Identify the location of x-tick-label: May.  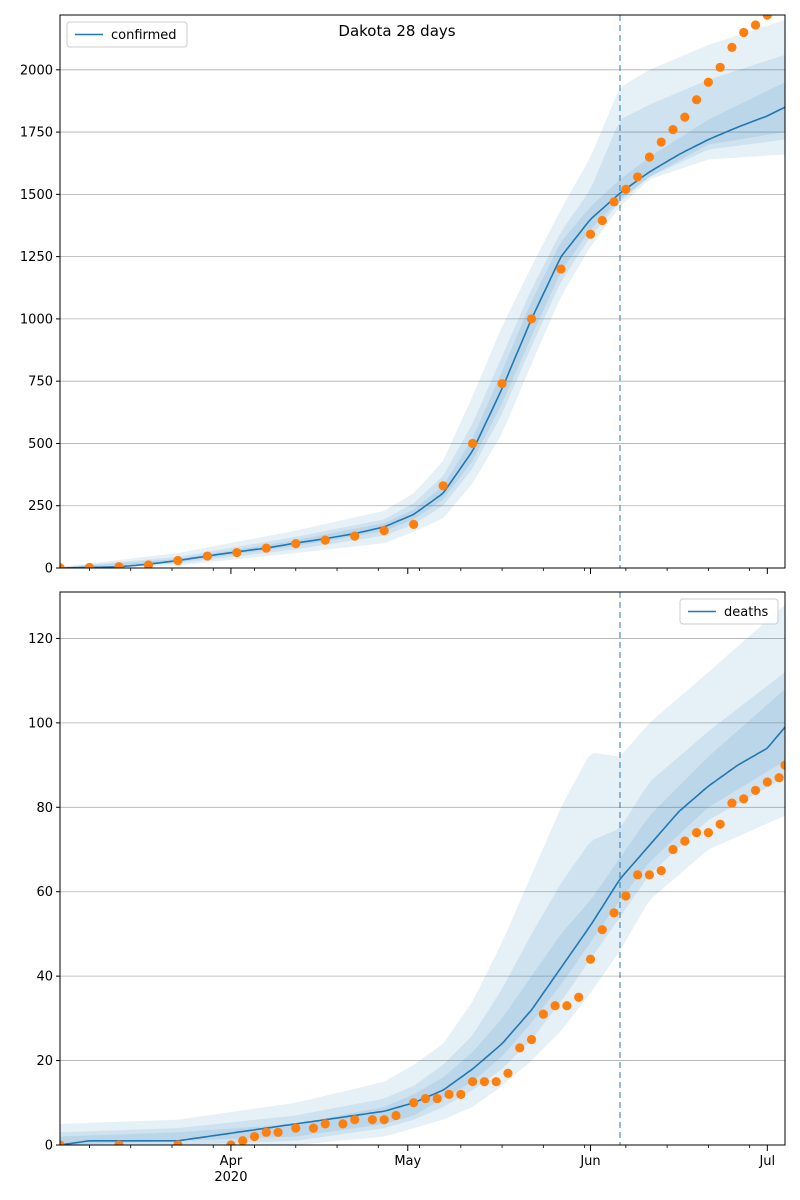
(407, 1161).